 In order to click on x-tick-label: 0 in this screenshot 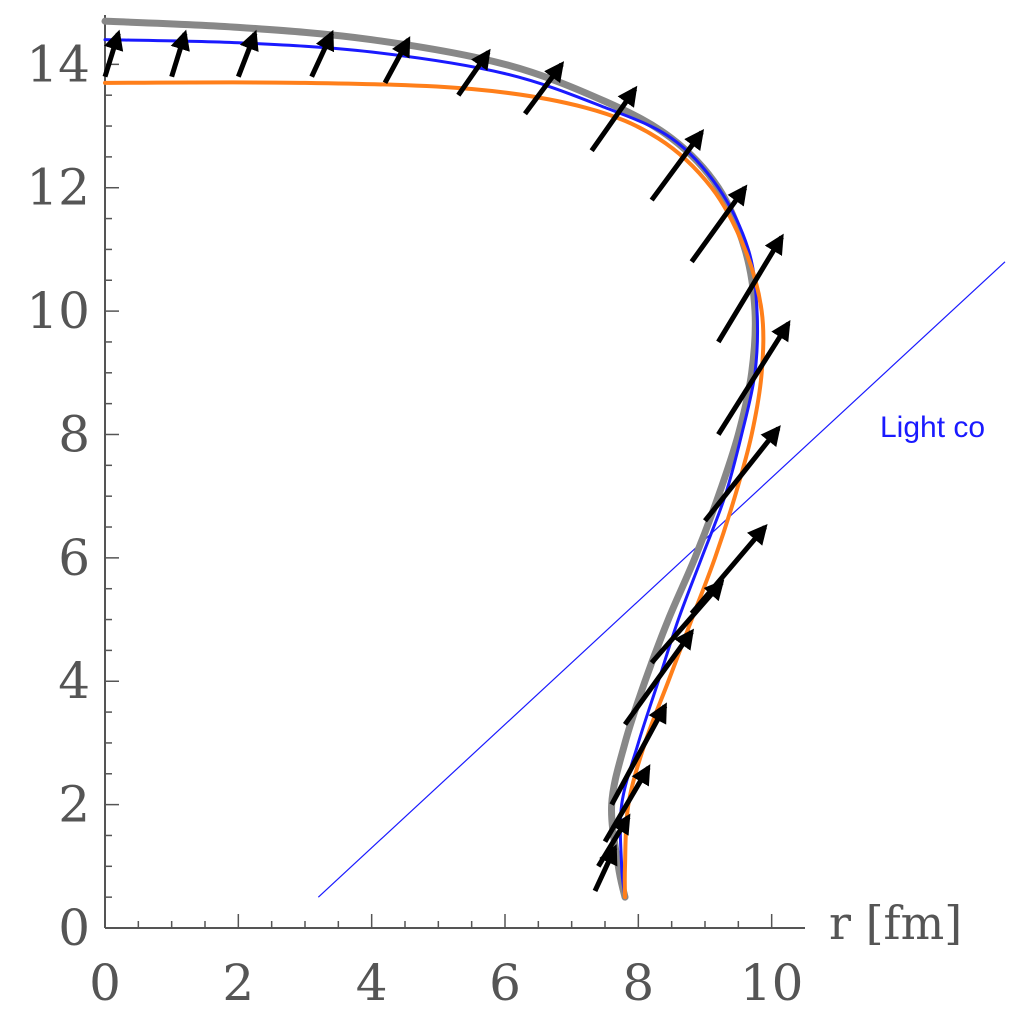, I will do `click(105, 982)`.